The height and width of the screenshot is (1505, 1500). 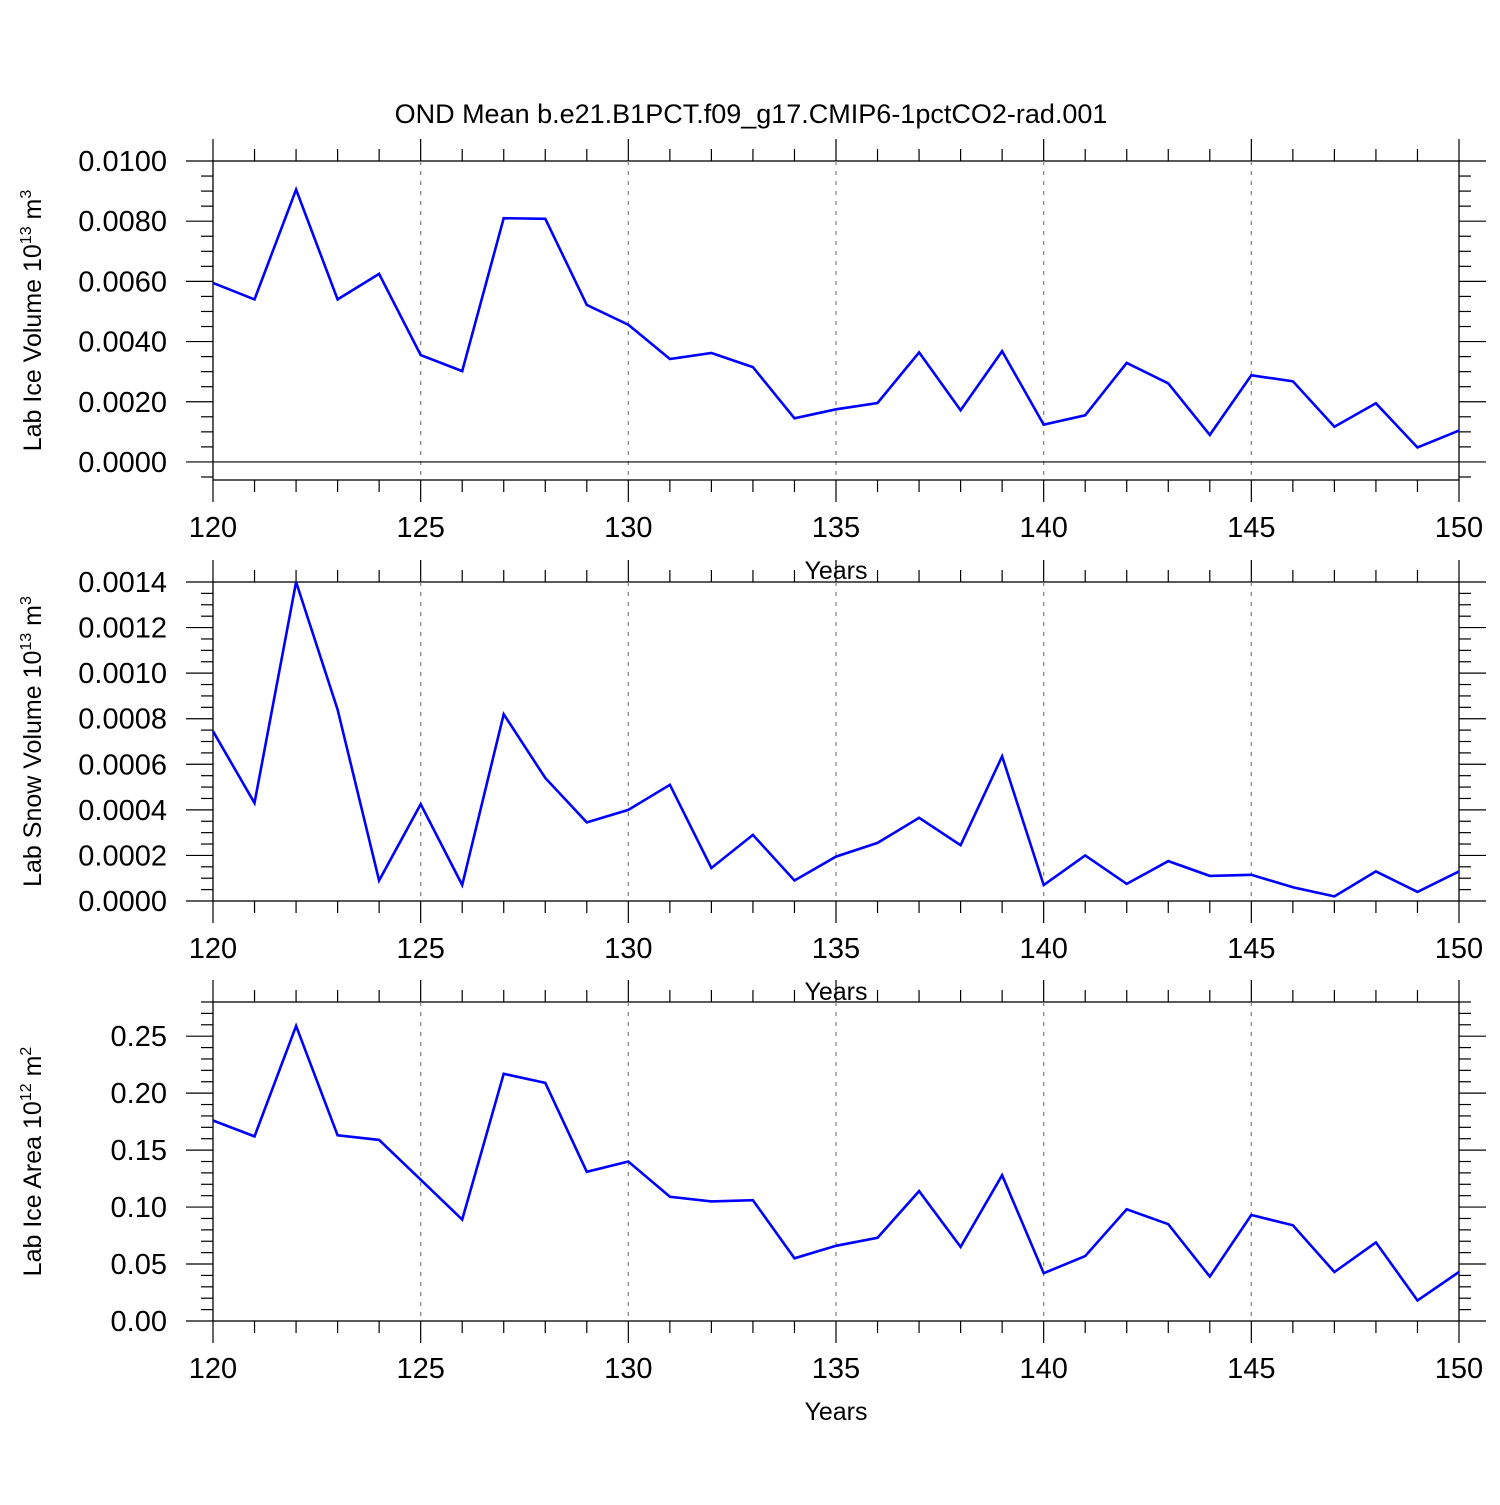 What do you see at coordinates (420, 1369) in the screenshot?
I see `x-tick-label: 125` at bounding box center [420, 1369].